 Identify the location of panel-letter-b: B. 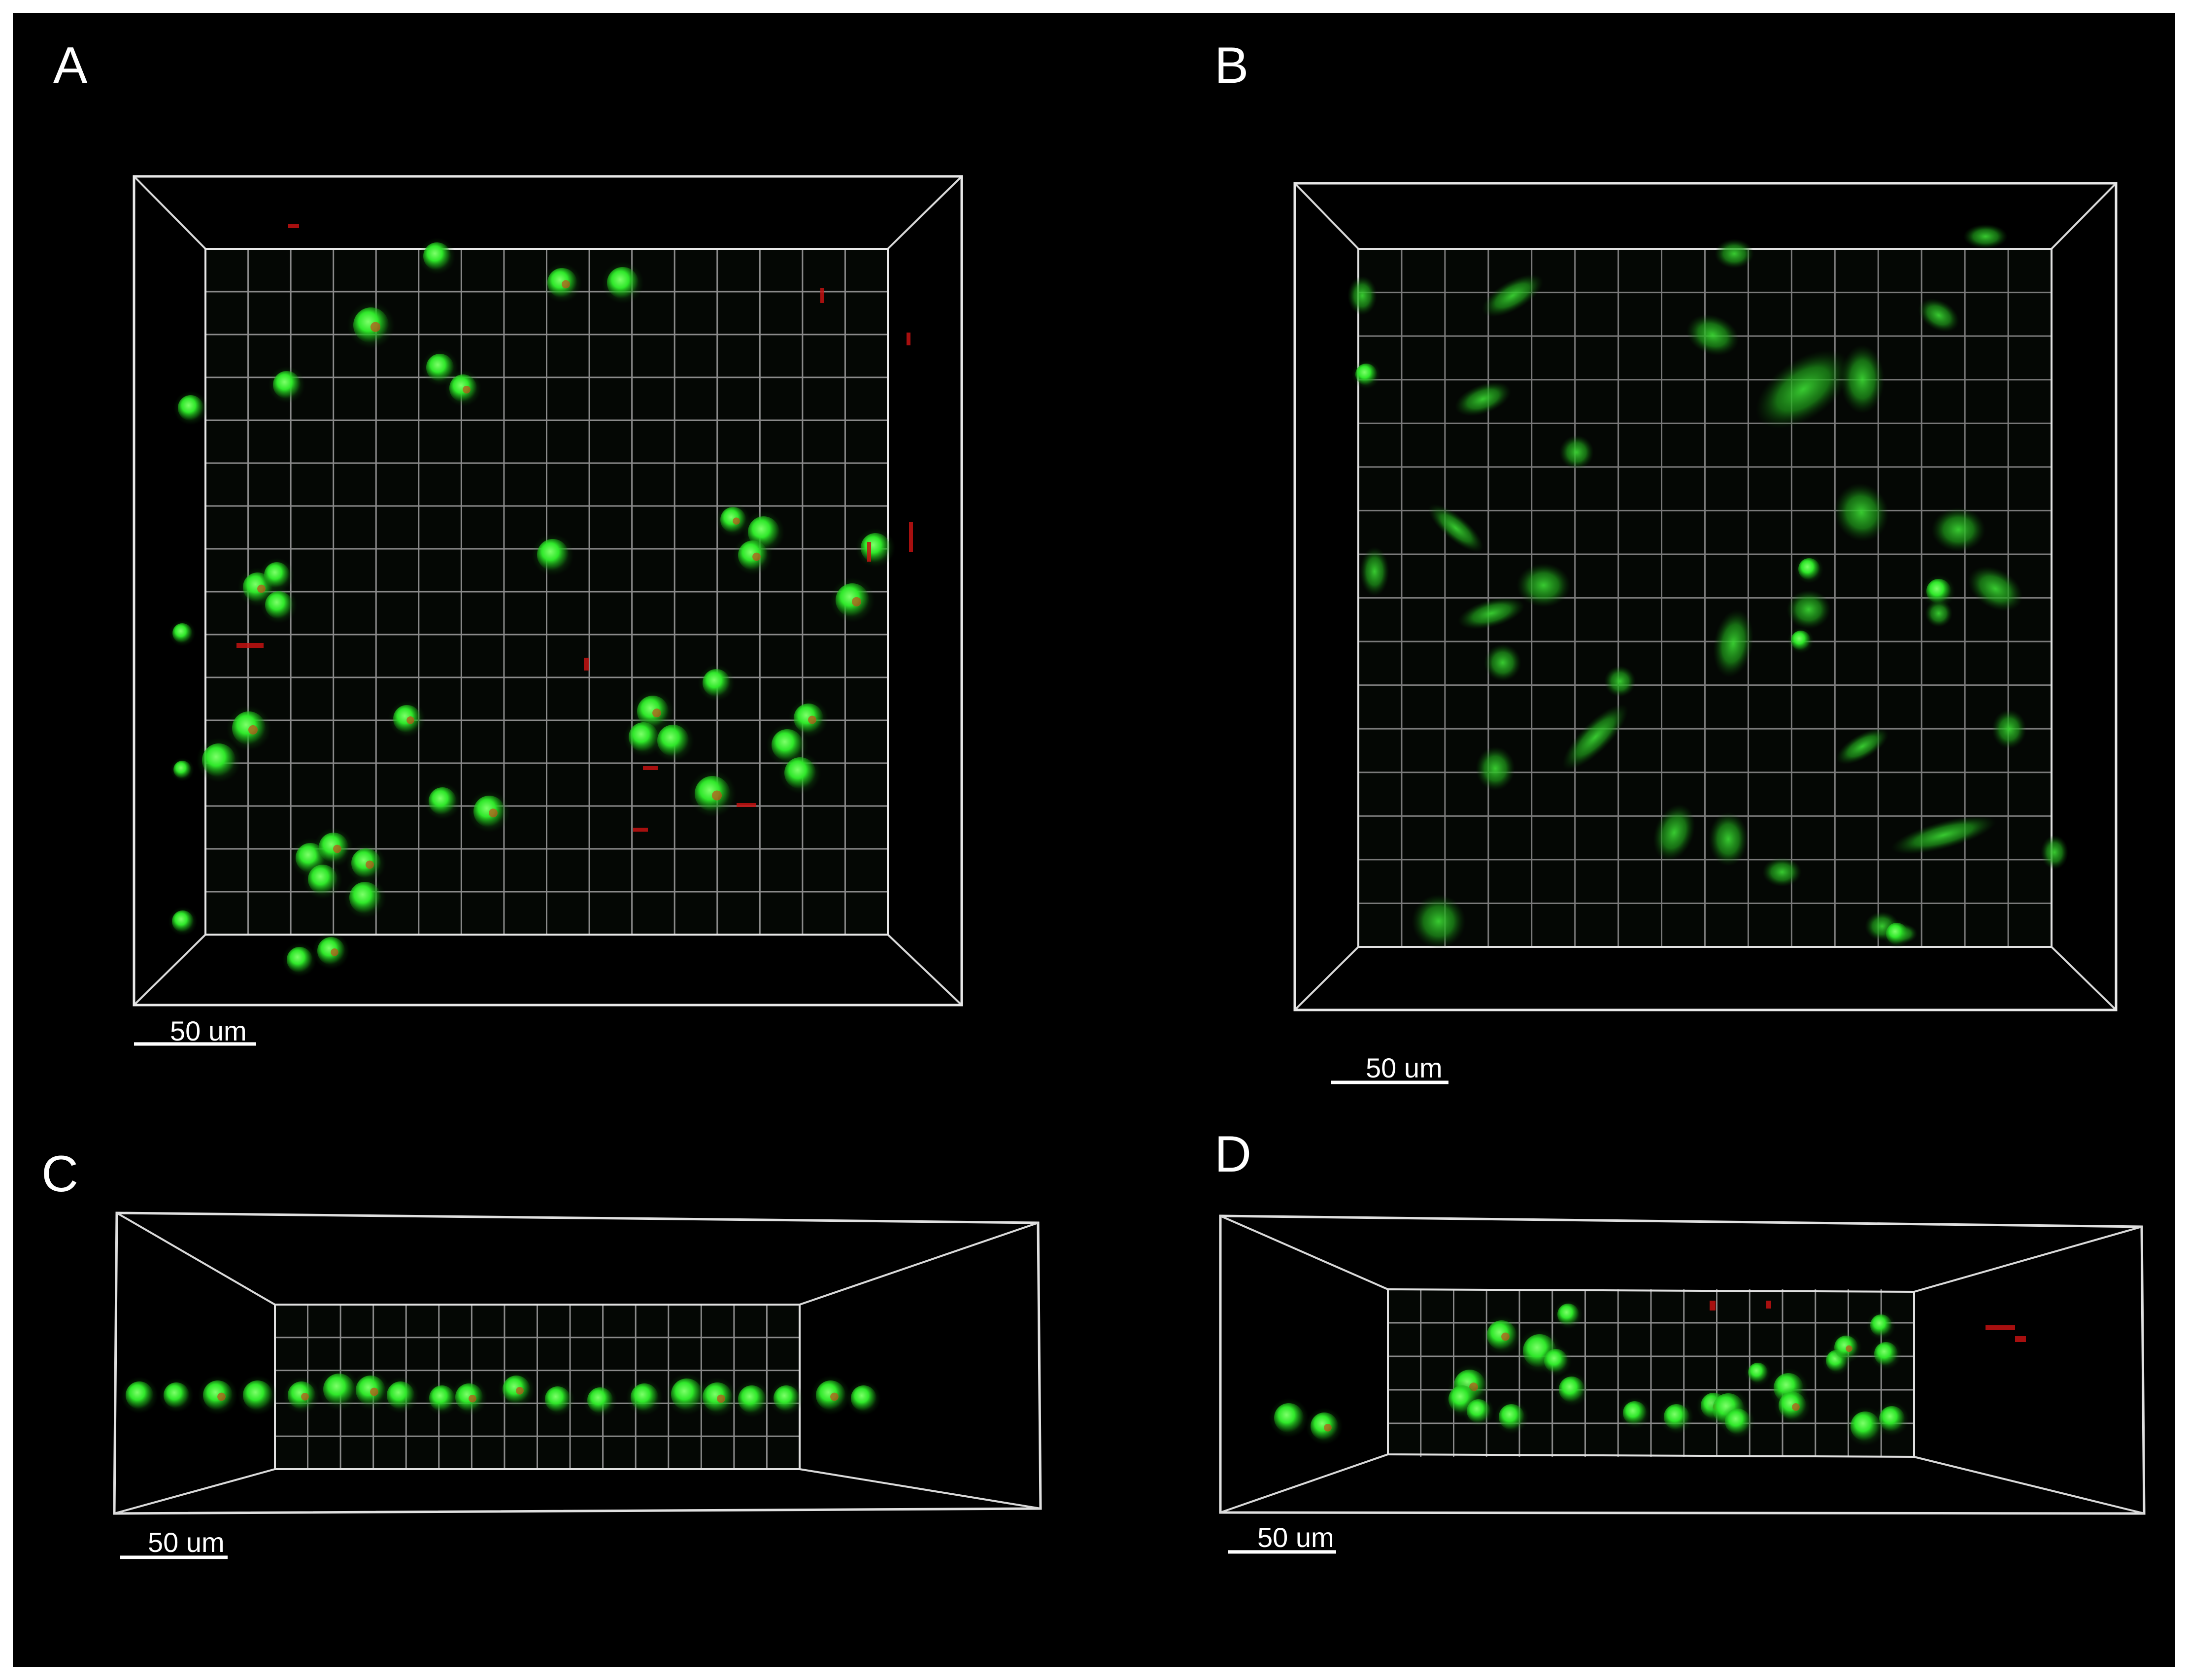
(1231, 65).